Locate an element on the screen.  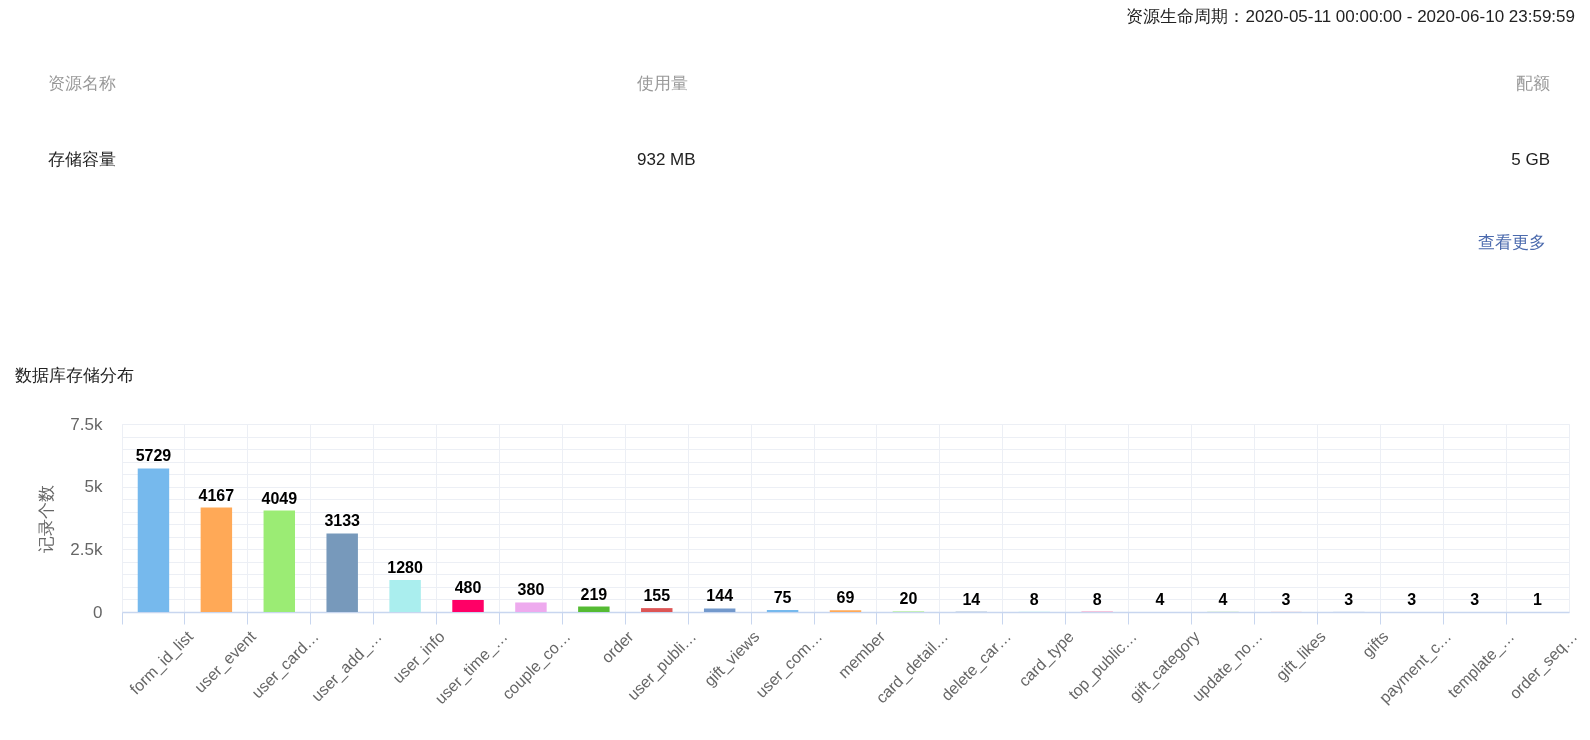
data-label: 5729 is located at coordinates (153, 456).